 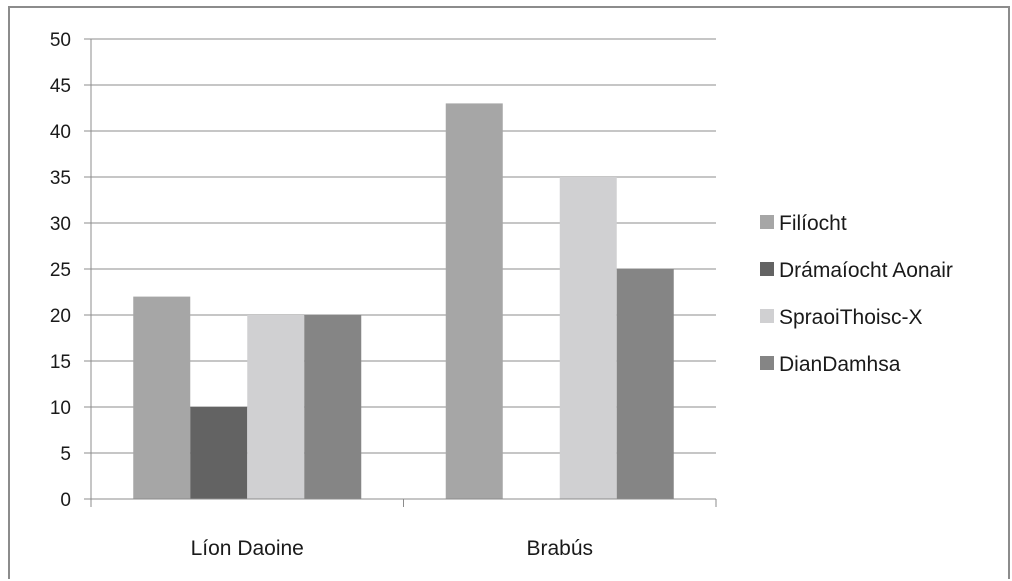 What do you see at coordinates (851, 317) in the screenshot?
I see `legend-label: SpraoiThoisc-X` at bounding box center [851, 317].